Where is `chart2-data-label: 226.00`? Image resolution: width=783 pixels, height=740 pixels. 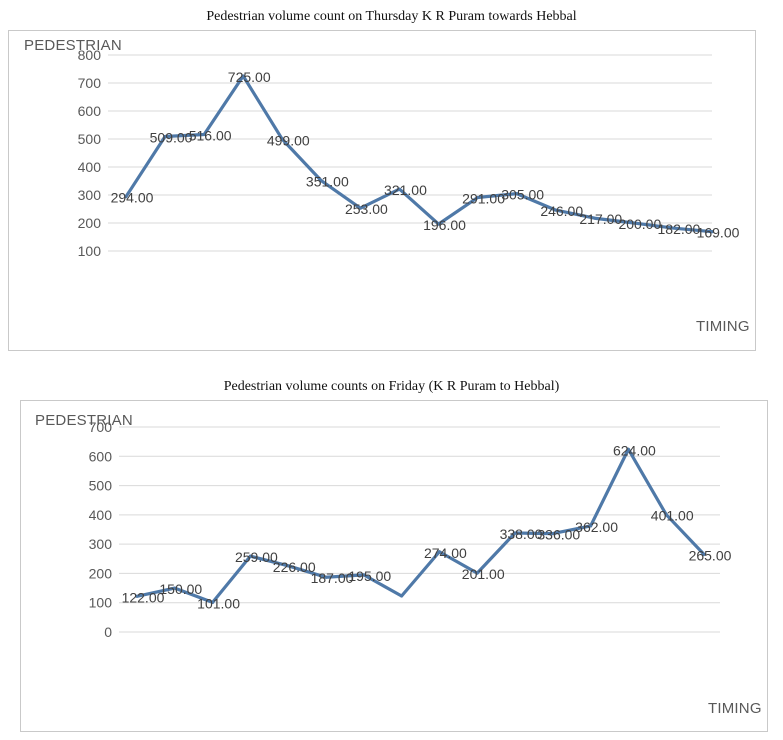
chart2-data-label: 226.00 is located at coordinates (294, 567).